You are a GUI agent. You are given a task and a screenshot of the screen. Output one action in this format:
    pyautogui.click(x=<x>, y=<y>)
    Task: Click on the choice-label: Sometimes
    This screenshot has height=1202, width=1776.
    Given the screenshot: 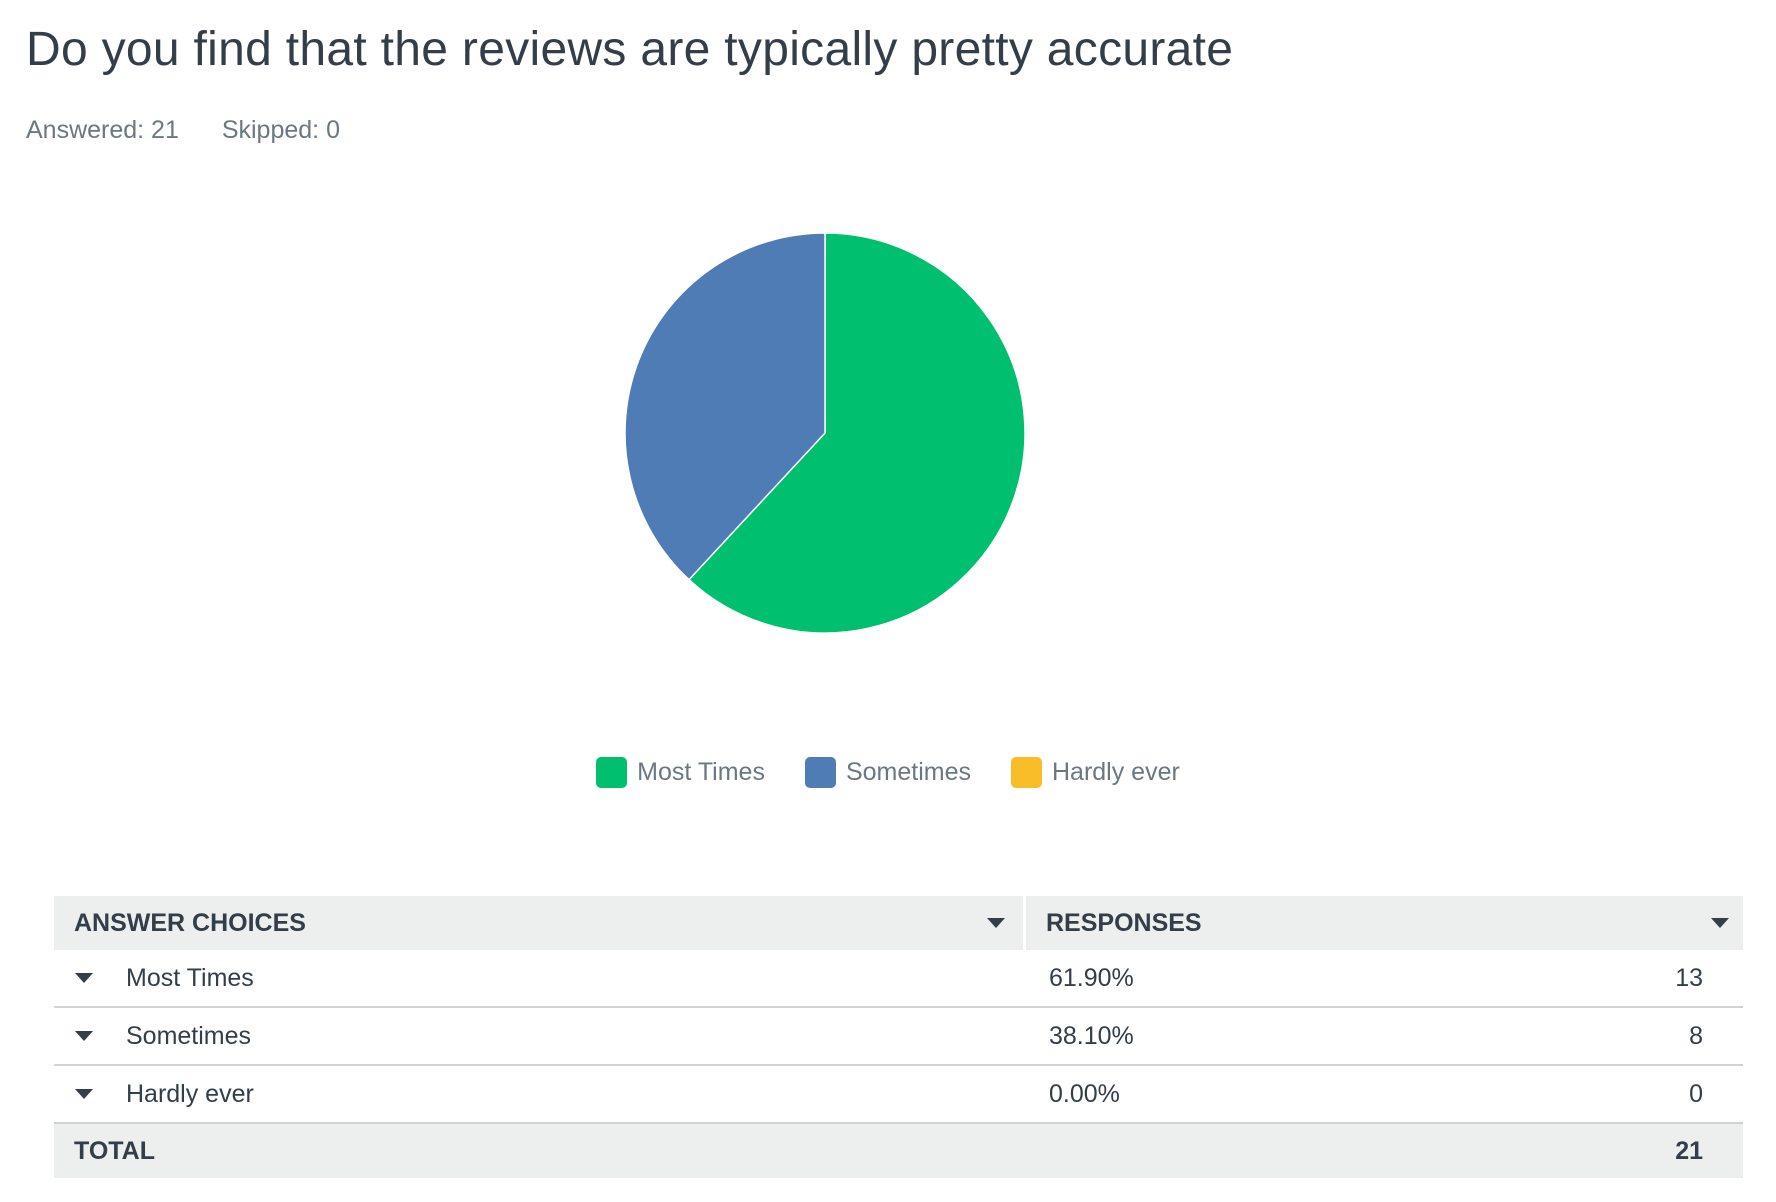 What is the action you would take?
    pyautogui.click(x=189, y=1035)
    